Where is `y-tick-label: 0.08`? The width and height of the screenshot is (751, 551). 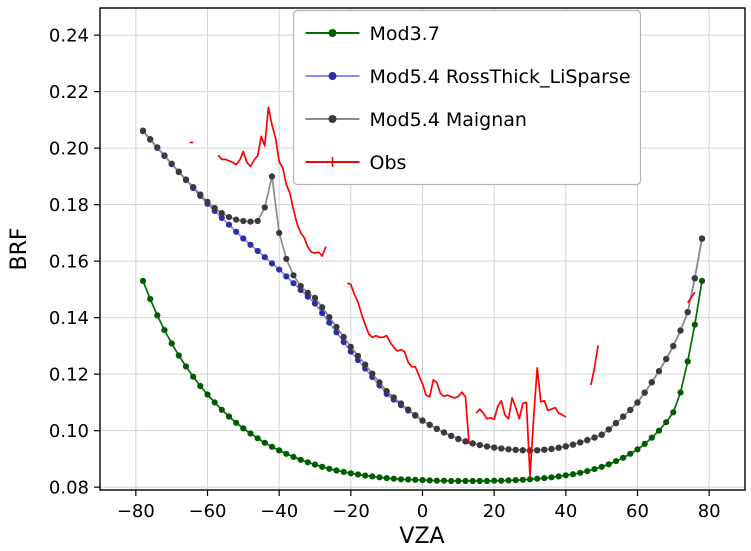 y-tick-label: 0.08 is located at coordinates (69, 488).